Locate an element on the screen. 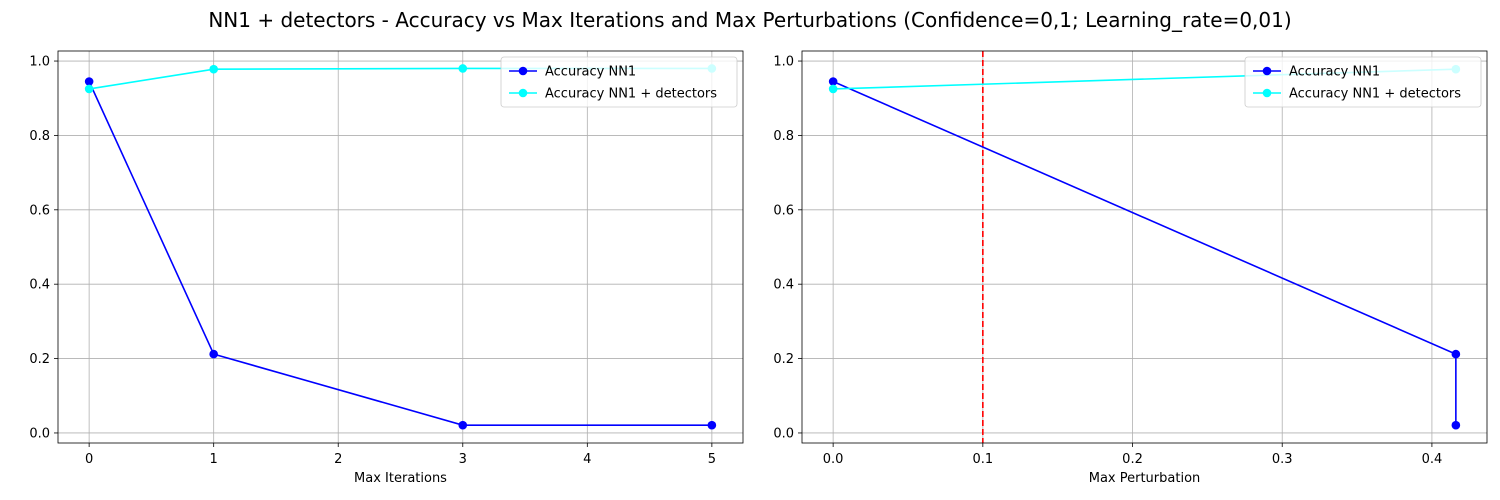 The width and height of the screenshot is (1500, 500). x-tick-label: 3 is located at coordinates (463, 459).